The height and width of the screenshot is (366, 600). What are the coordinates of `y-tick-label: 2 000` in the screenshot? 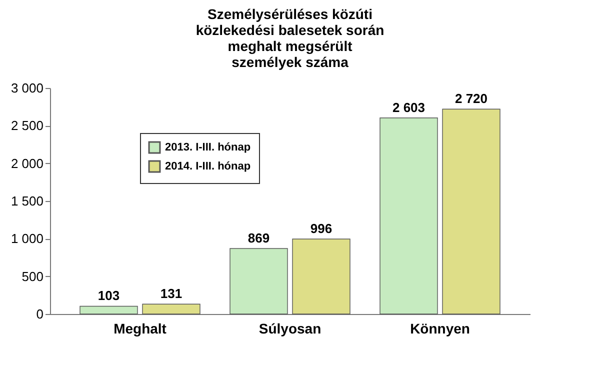 It's located at (27, 163).